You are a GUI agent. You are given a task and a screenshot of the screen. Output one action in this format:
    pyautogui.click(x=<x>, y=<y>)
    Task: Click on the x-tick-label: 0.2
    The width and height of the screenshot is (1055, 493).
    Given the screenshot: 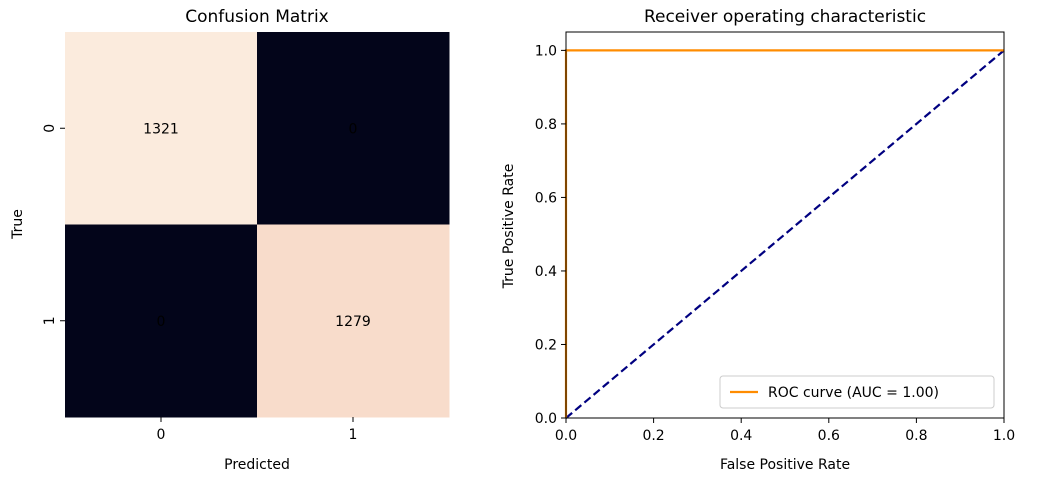 What is the action you would take?
    pyautogui.click(x=653, y=436)
    